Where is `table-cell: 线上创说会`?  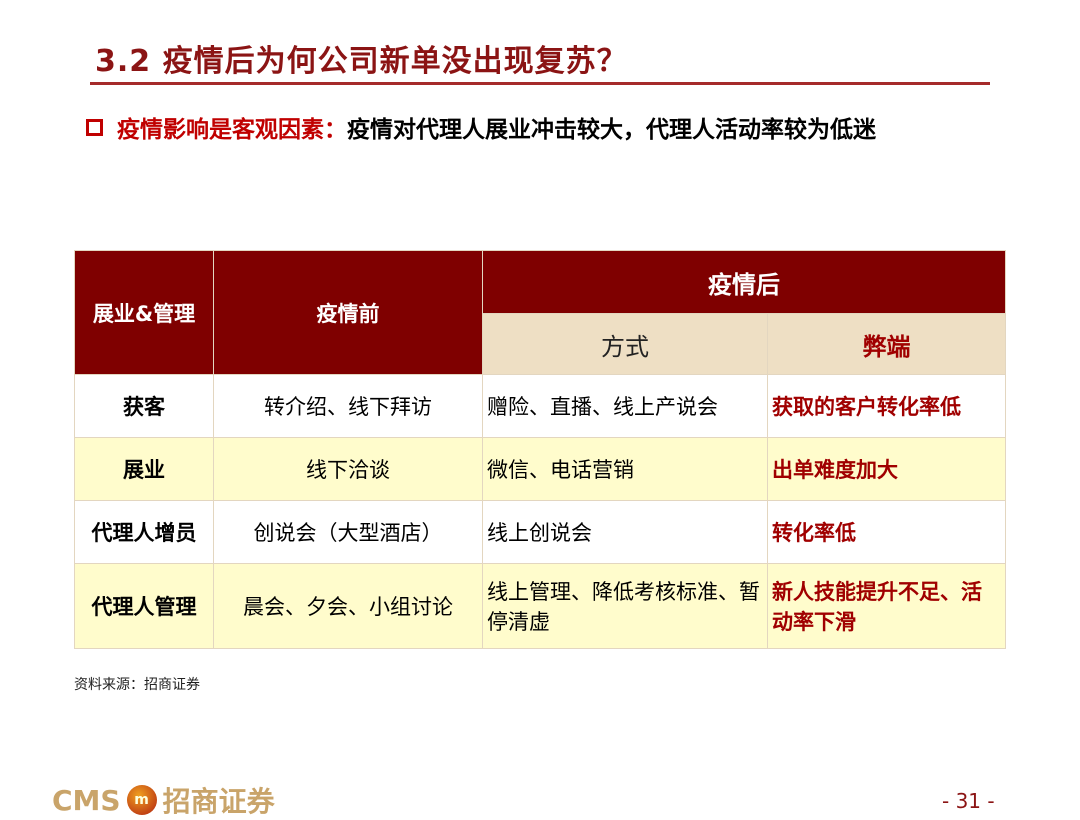 table-cell: 线上创说会 is located at coordinates (625, 532).